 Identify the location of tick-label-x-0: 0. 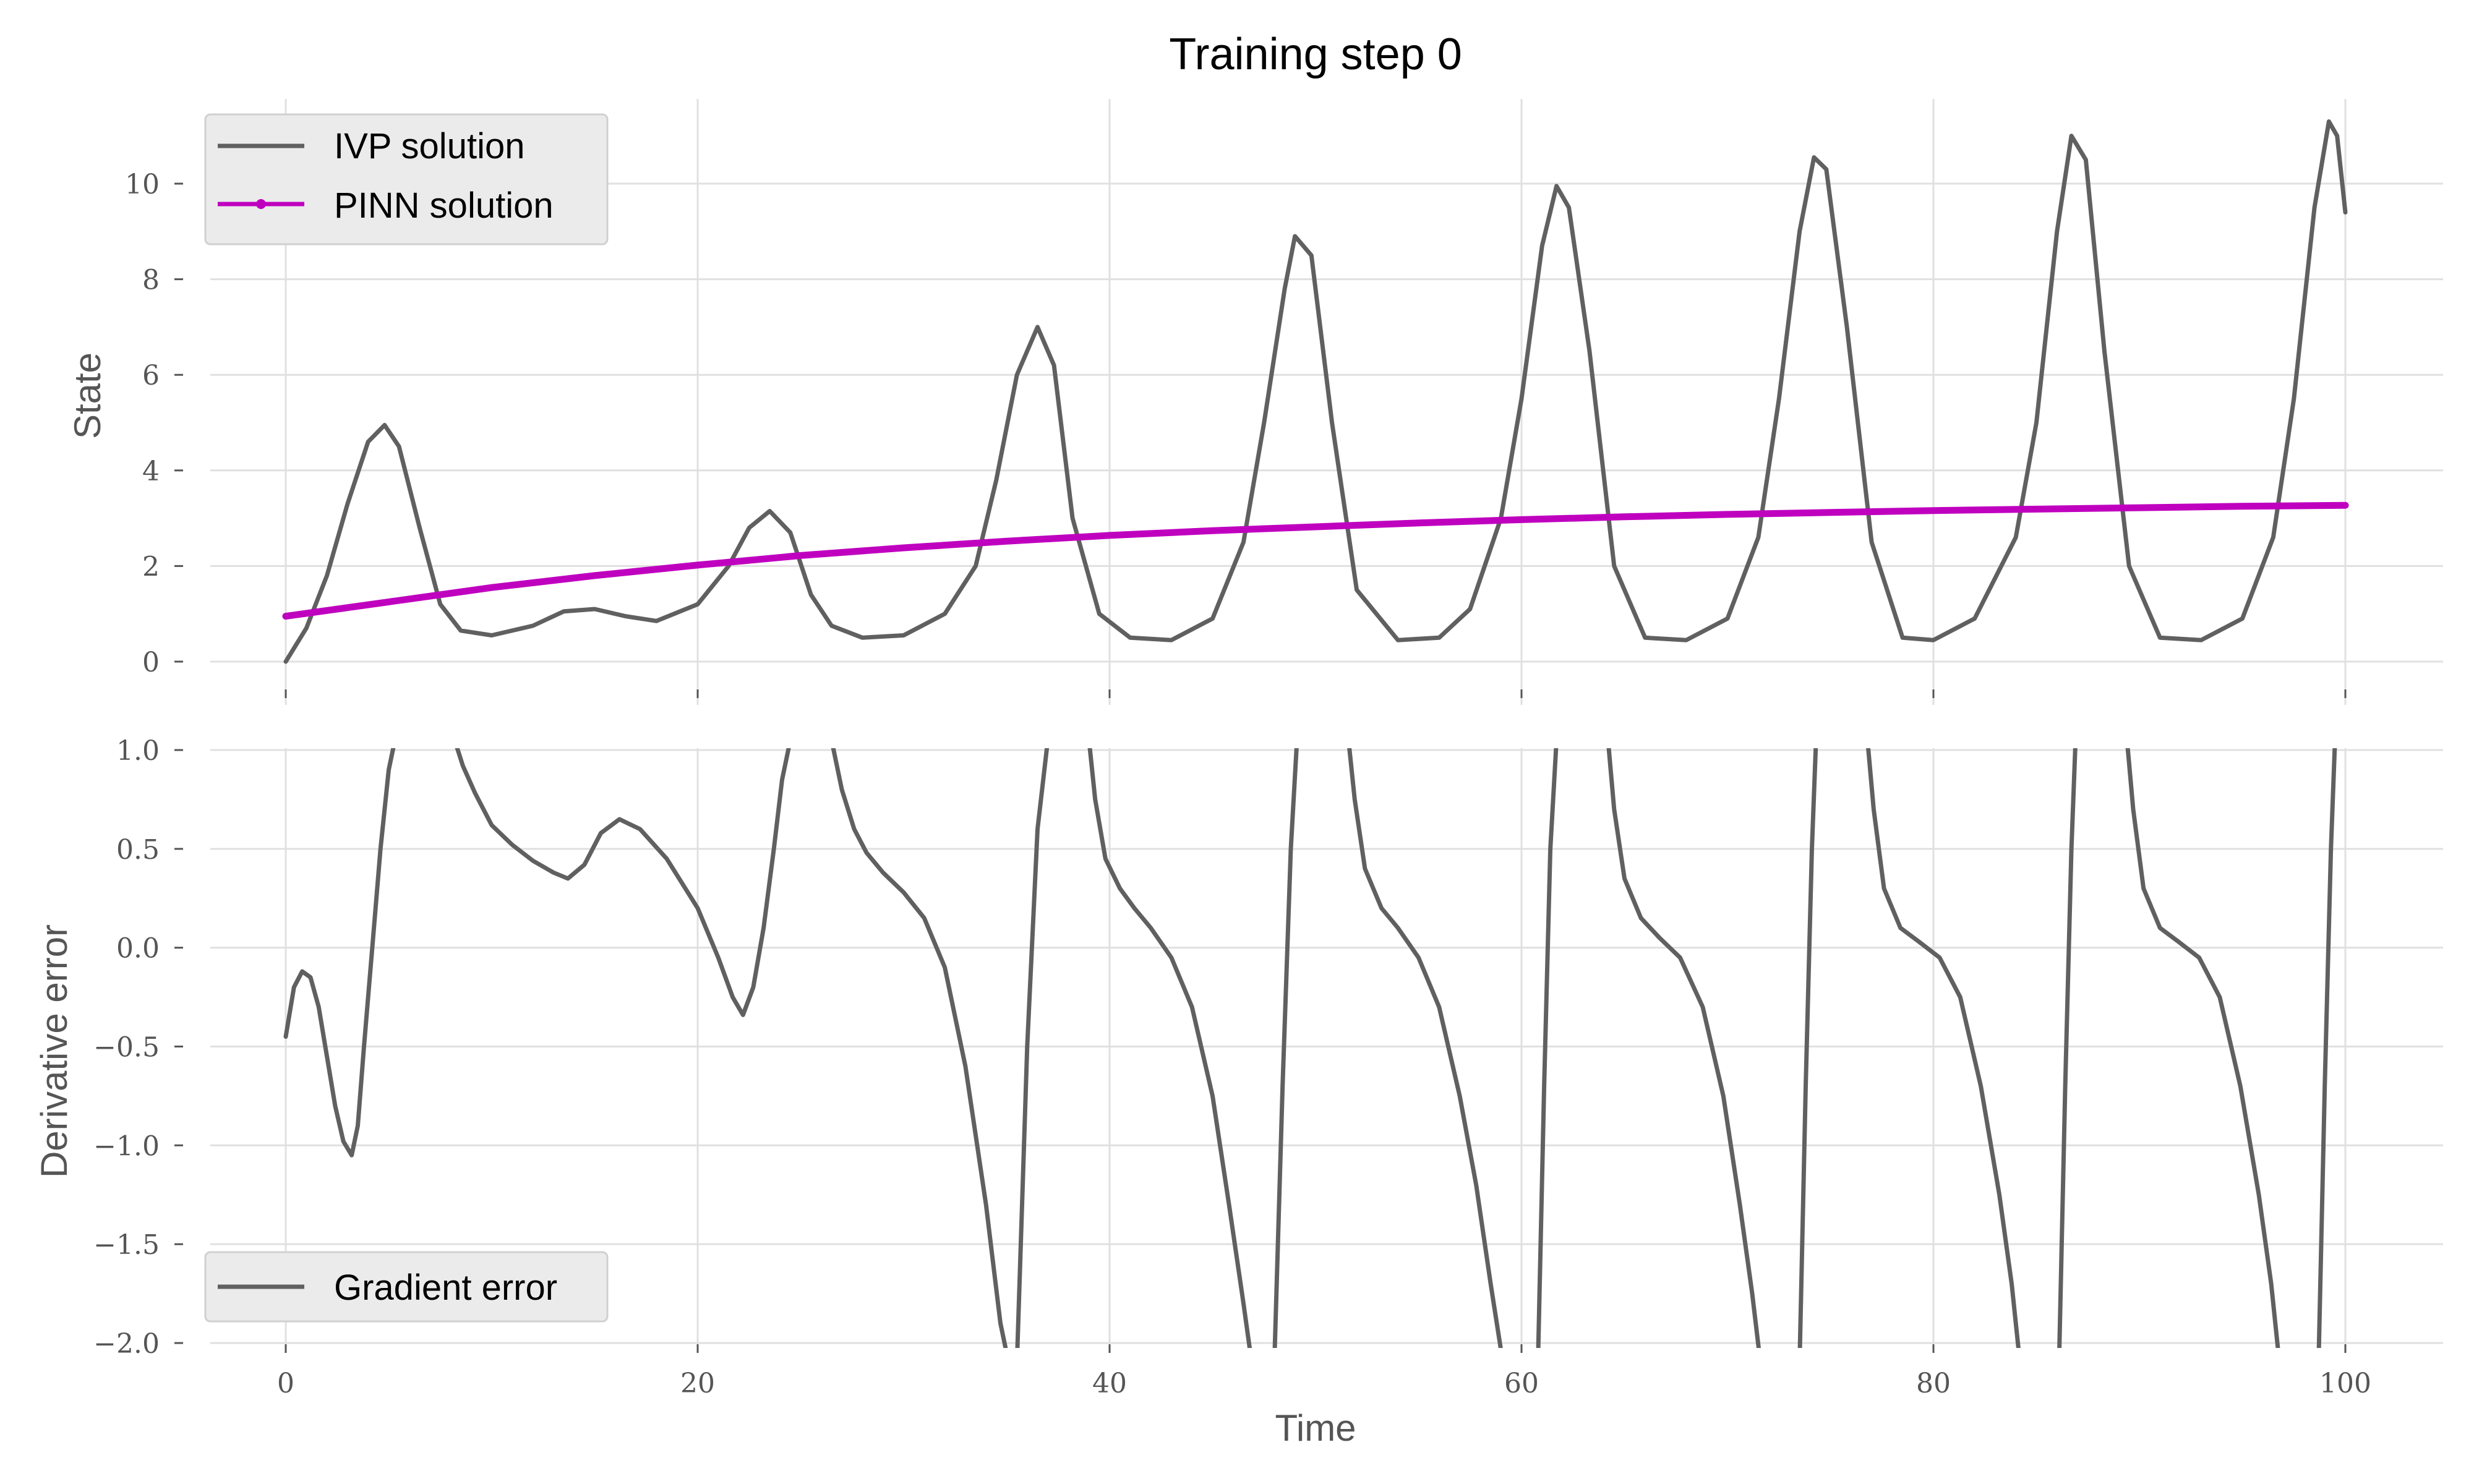
(285, 1383).